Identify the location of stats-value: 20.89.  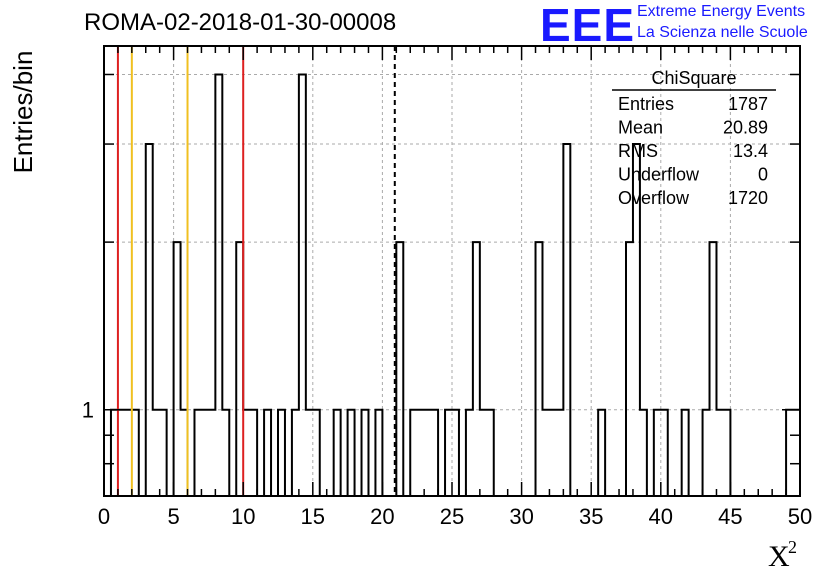
(745, 128).